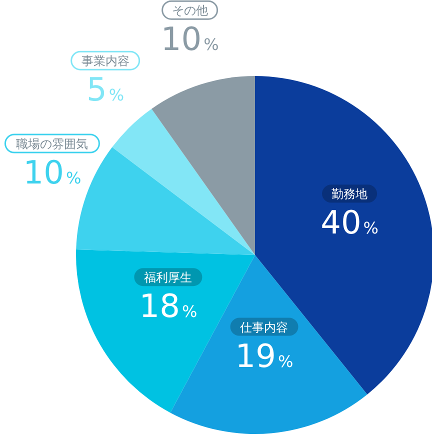 This screenshot has height=446, width=432. I want to click on slice-label: 職場の雰囲気, so click(52, 144).